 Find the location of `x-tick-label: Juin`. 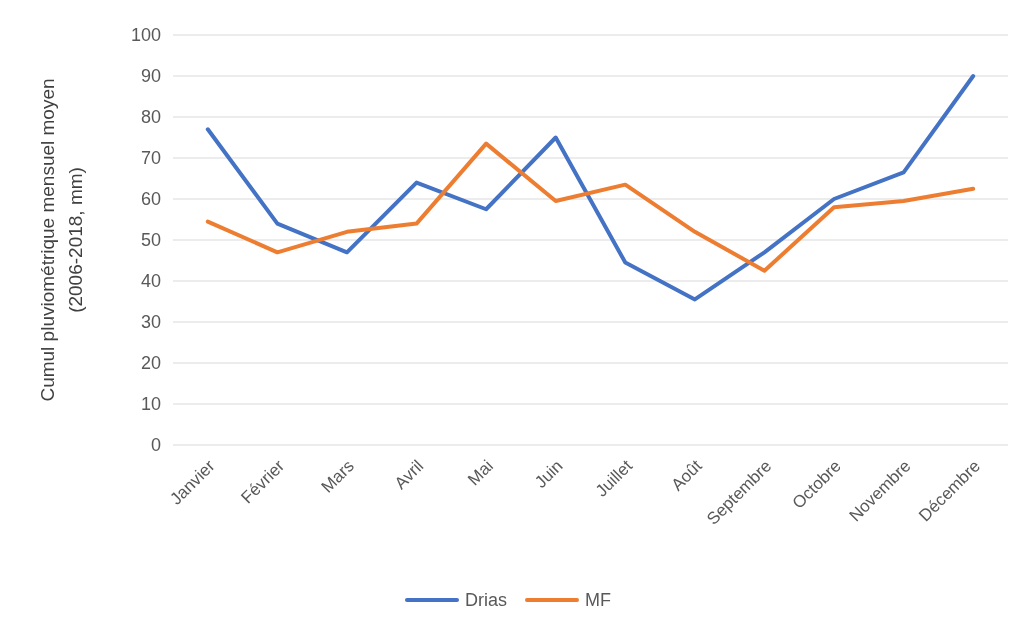

x-tick-label: Juin is located at coordinates (549, 474).